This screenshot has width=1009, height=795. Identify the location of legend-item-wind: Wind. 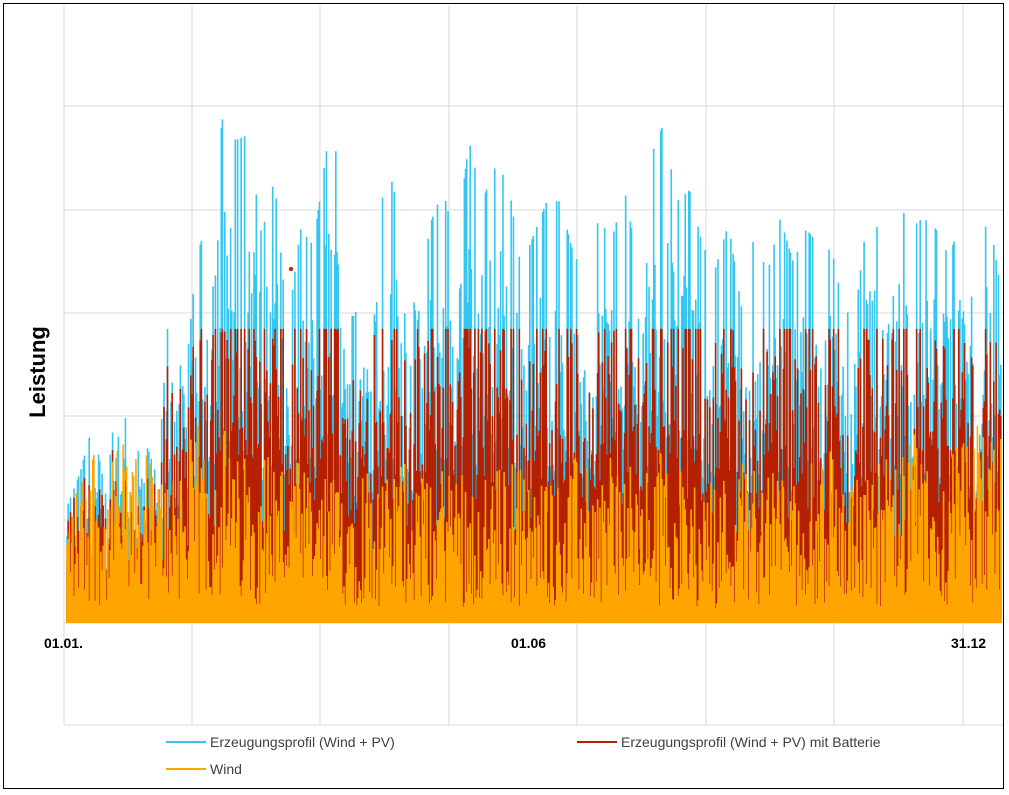
(204, 769).